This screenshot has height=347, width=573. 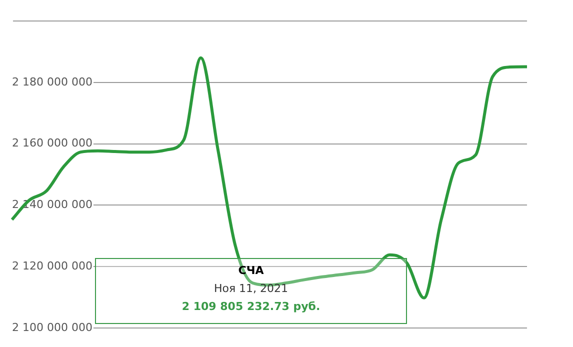 I want to click on y-tick-label: 2 120 000 000, so click(x=52, y=265).